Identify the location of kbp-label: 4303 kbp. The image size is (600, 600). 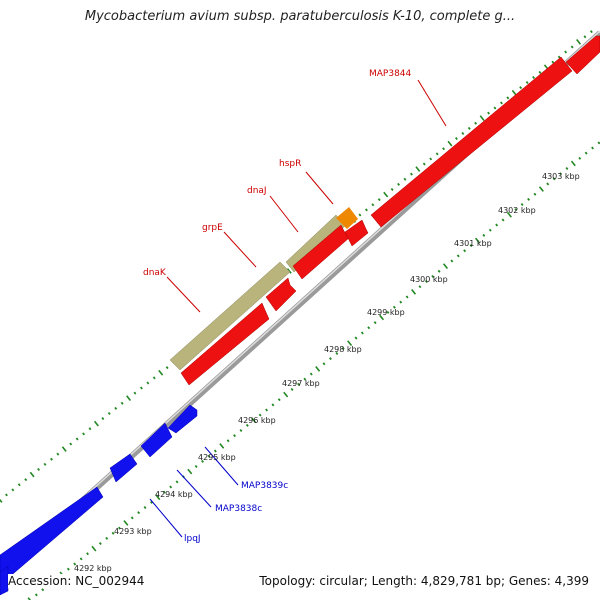
(561, 176).